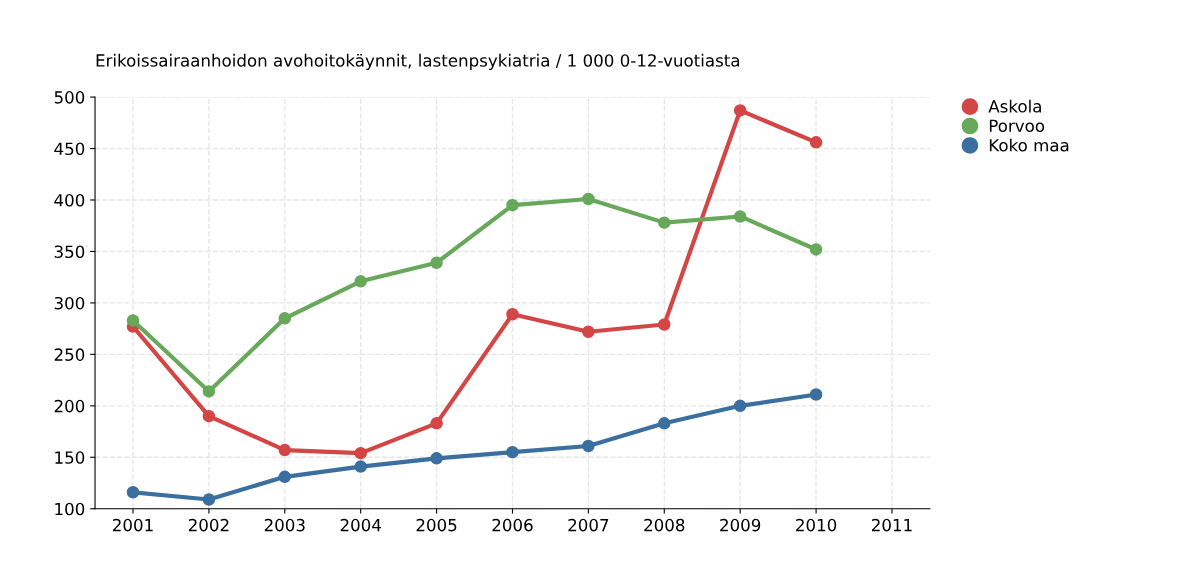 The image size is (1203, 571). Describe the element at coordinates (1014, 106) in the screenshot. I see `legend-label: Askola` at that location.